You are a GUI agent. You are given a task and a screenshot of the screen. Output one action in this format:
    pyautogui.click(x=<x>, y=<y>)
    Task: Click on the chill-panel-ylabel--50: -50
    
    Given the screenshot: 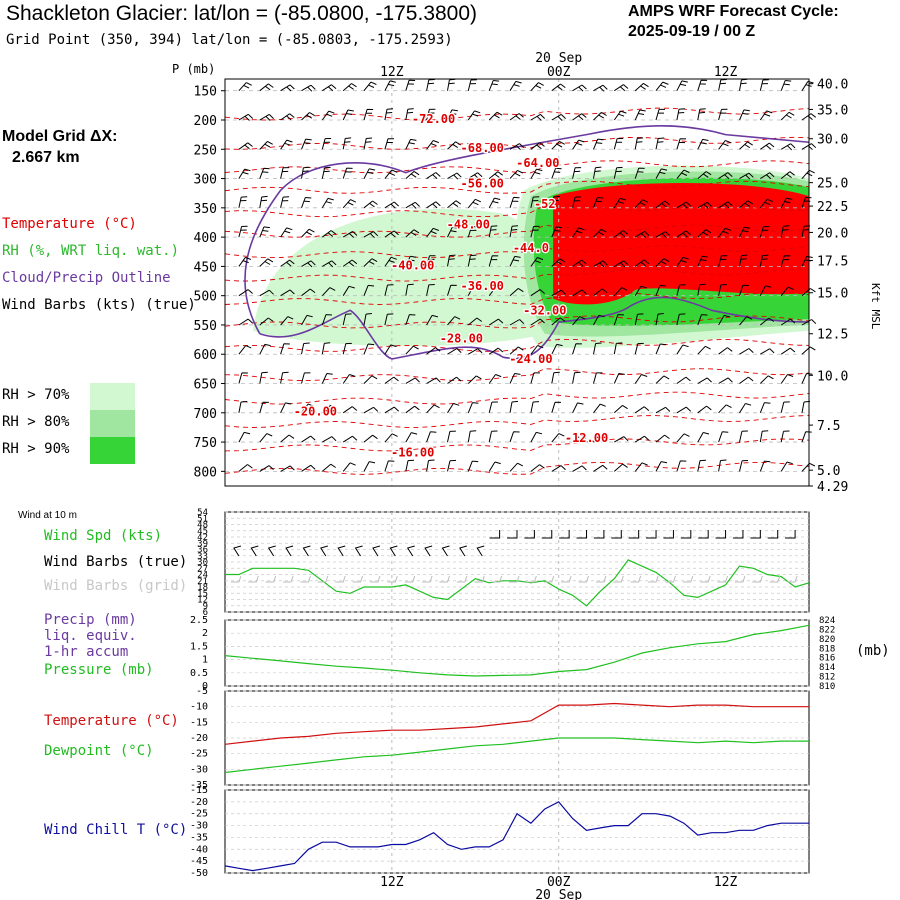 What is the action you would take?
    pyautogui.click(x=199, y=873)
    